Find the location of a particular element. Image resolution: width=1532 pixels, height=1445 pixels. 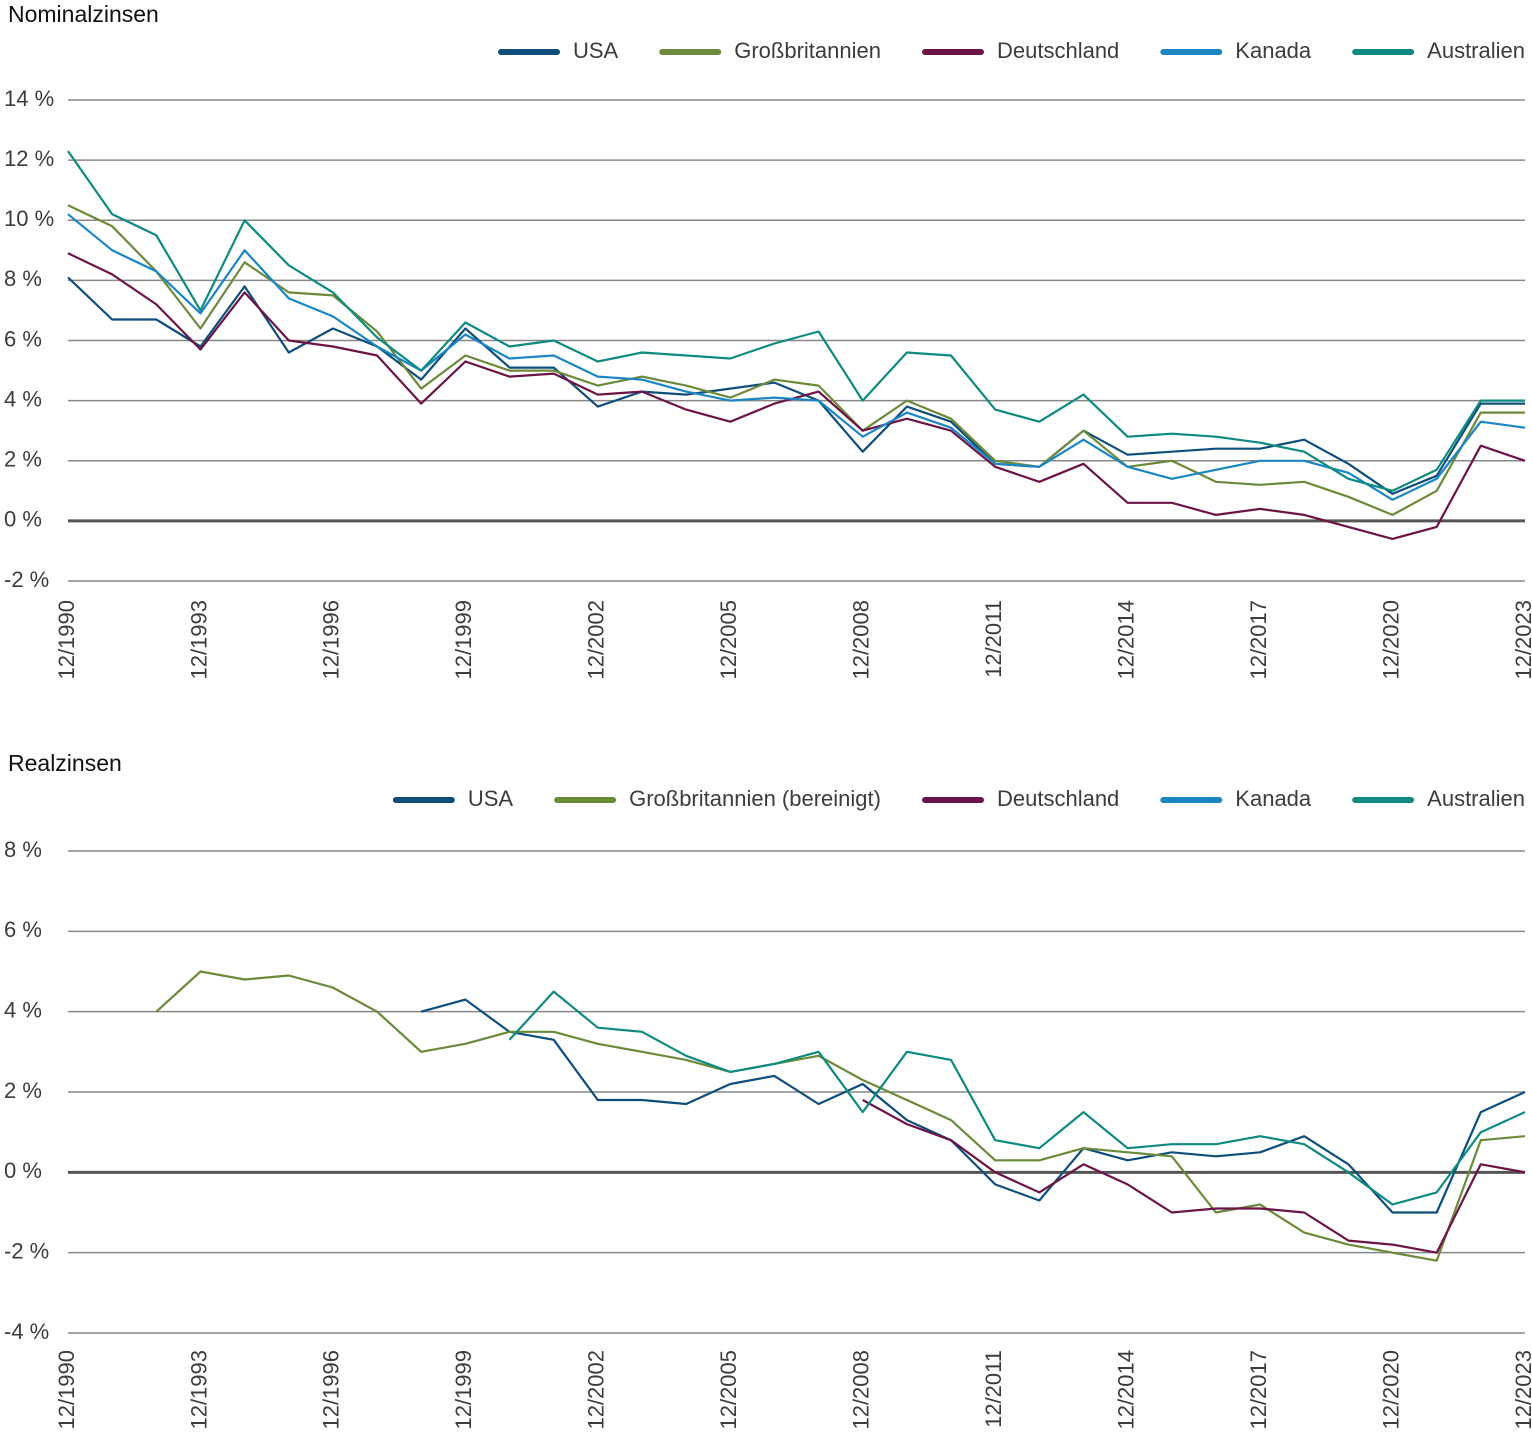

chart-title: Realzinsen is located at coordinates (65, 763).